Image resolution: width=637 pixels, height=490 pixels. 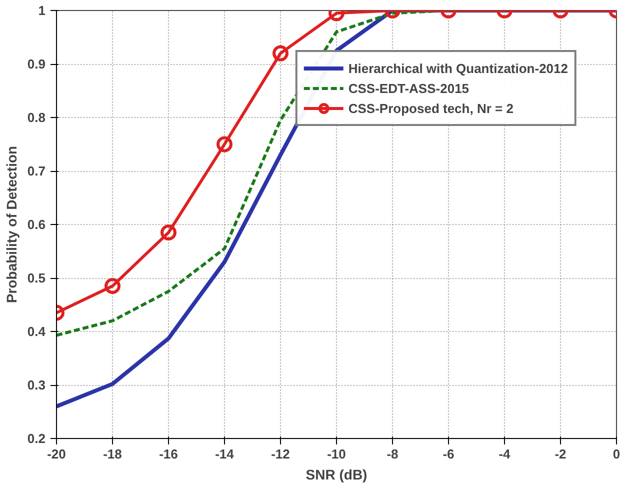 I want to click on y-tick-label: 0.7, so click(x=36, y=171).